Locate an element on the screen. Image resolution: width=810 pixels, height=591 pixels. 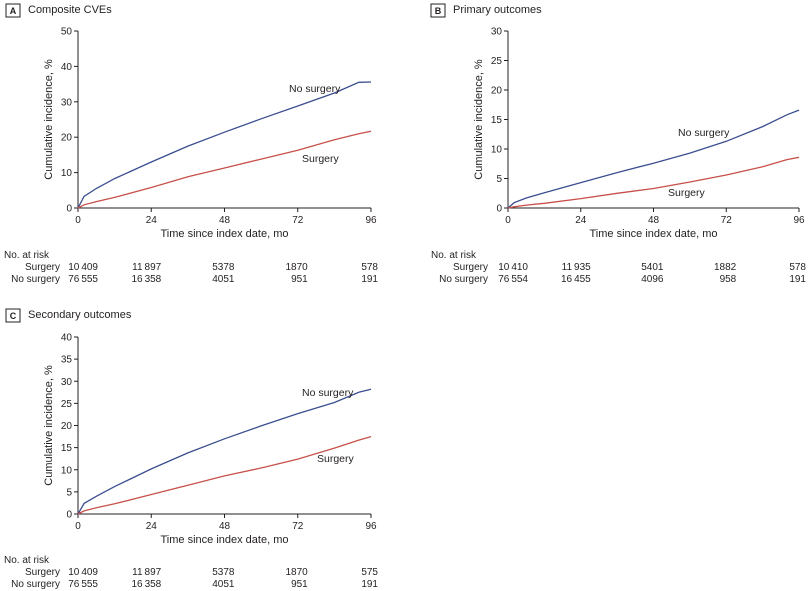
panel-title: Secondary outcomes is located at coordinates (80, 315).